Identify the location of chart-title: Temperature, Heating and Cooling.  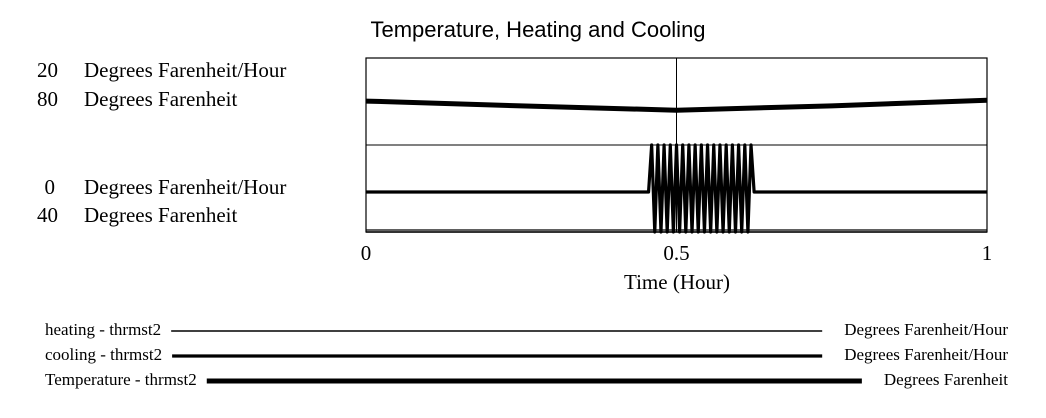
(537, 29).